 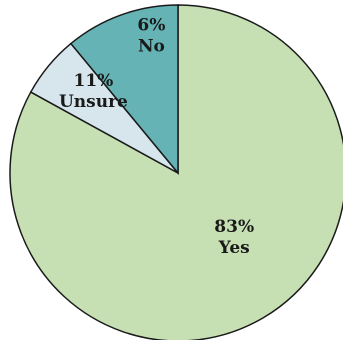 What do you see at coordinates (93, 102) in the screenshot?
I see `slice-category-label-unsure: Unsure` at bounding box center [93, 102].